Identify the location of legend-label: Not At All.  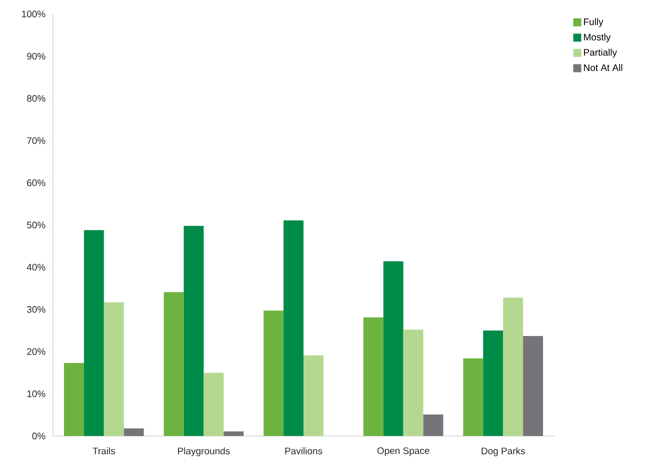
(603, 68).